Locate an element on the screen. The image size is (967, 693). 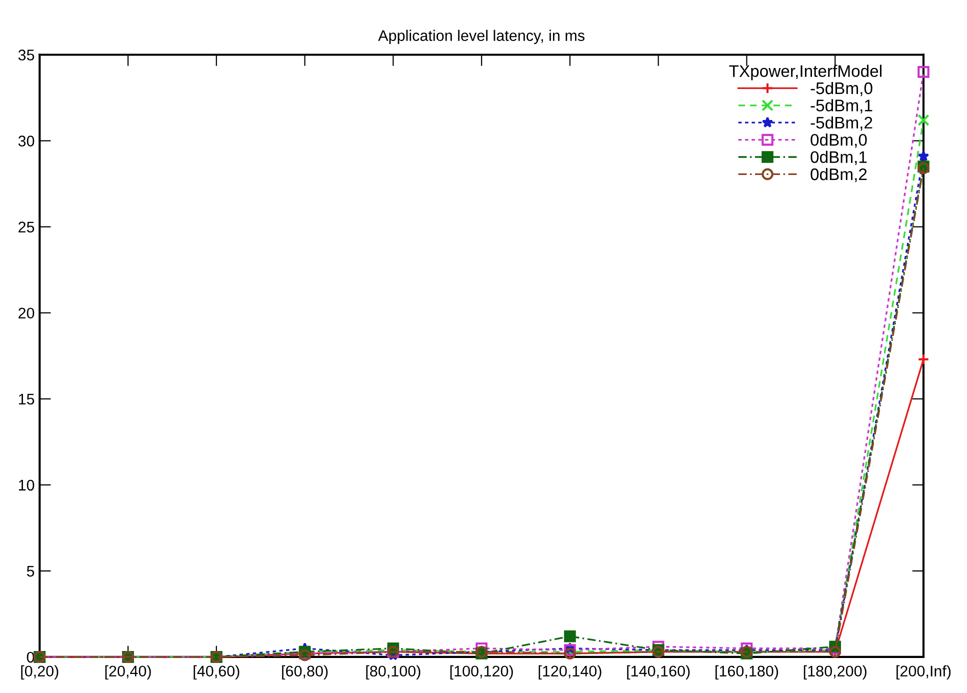
x-tick-label: [100,120) is located at coordinates (481, 672).